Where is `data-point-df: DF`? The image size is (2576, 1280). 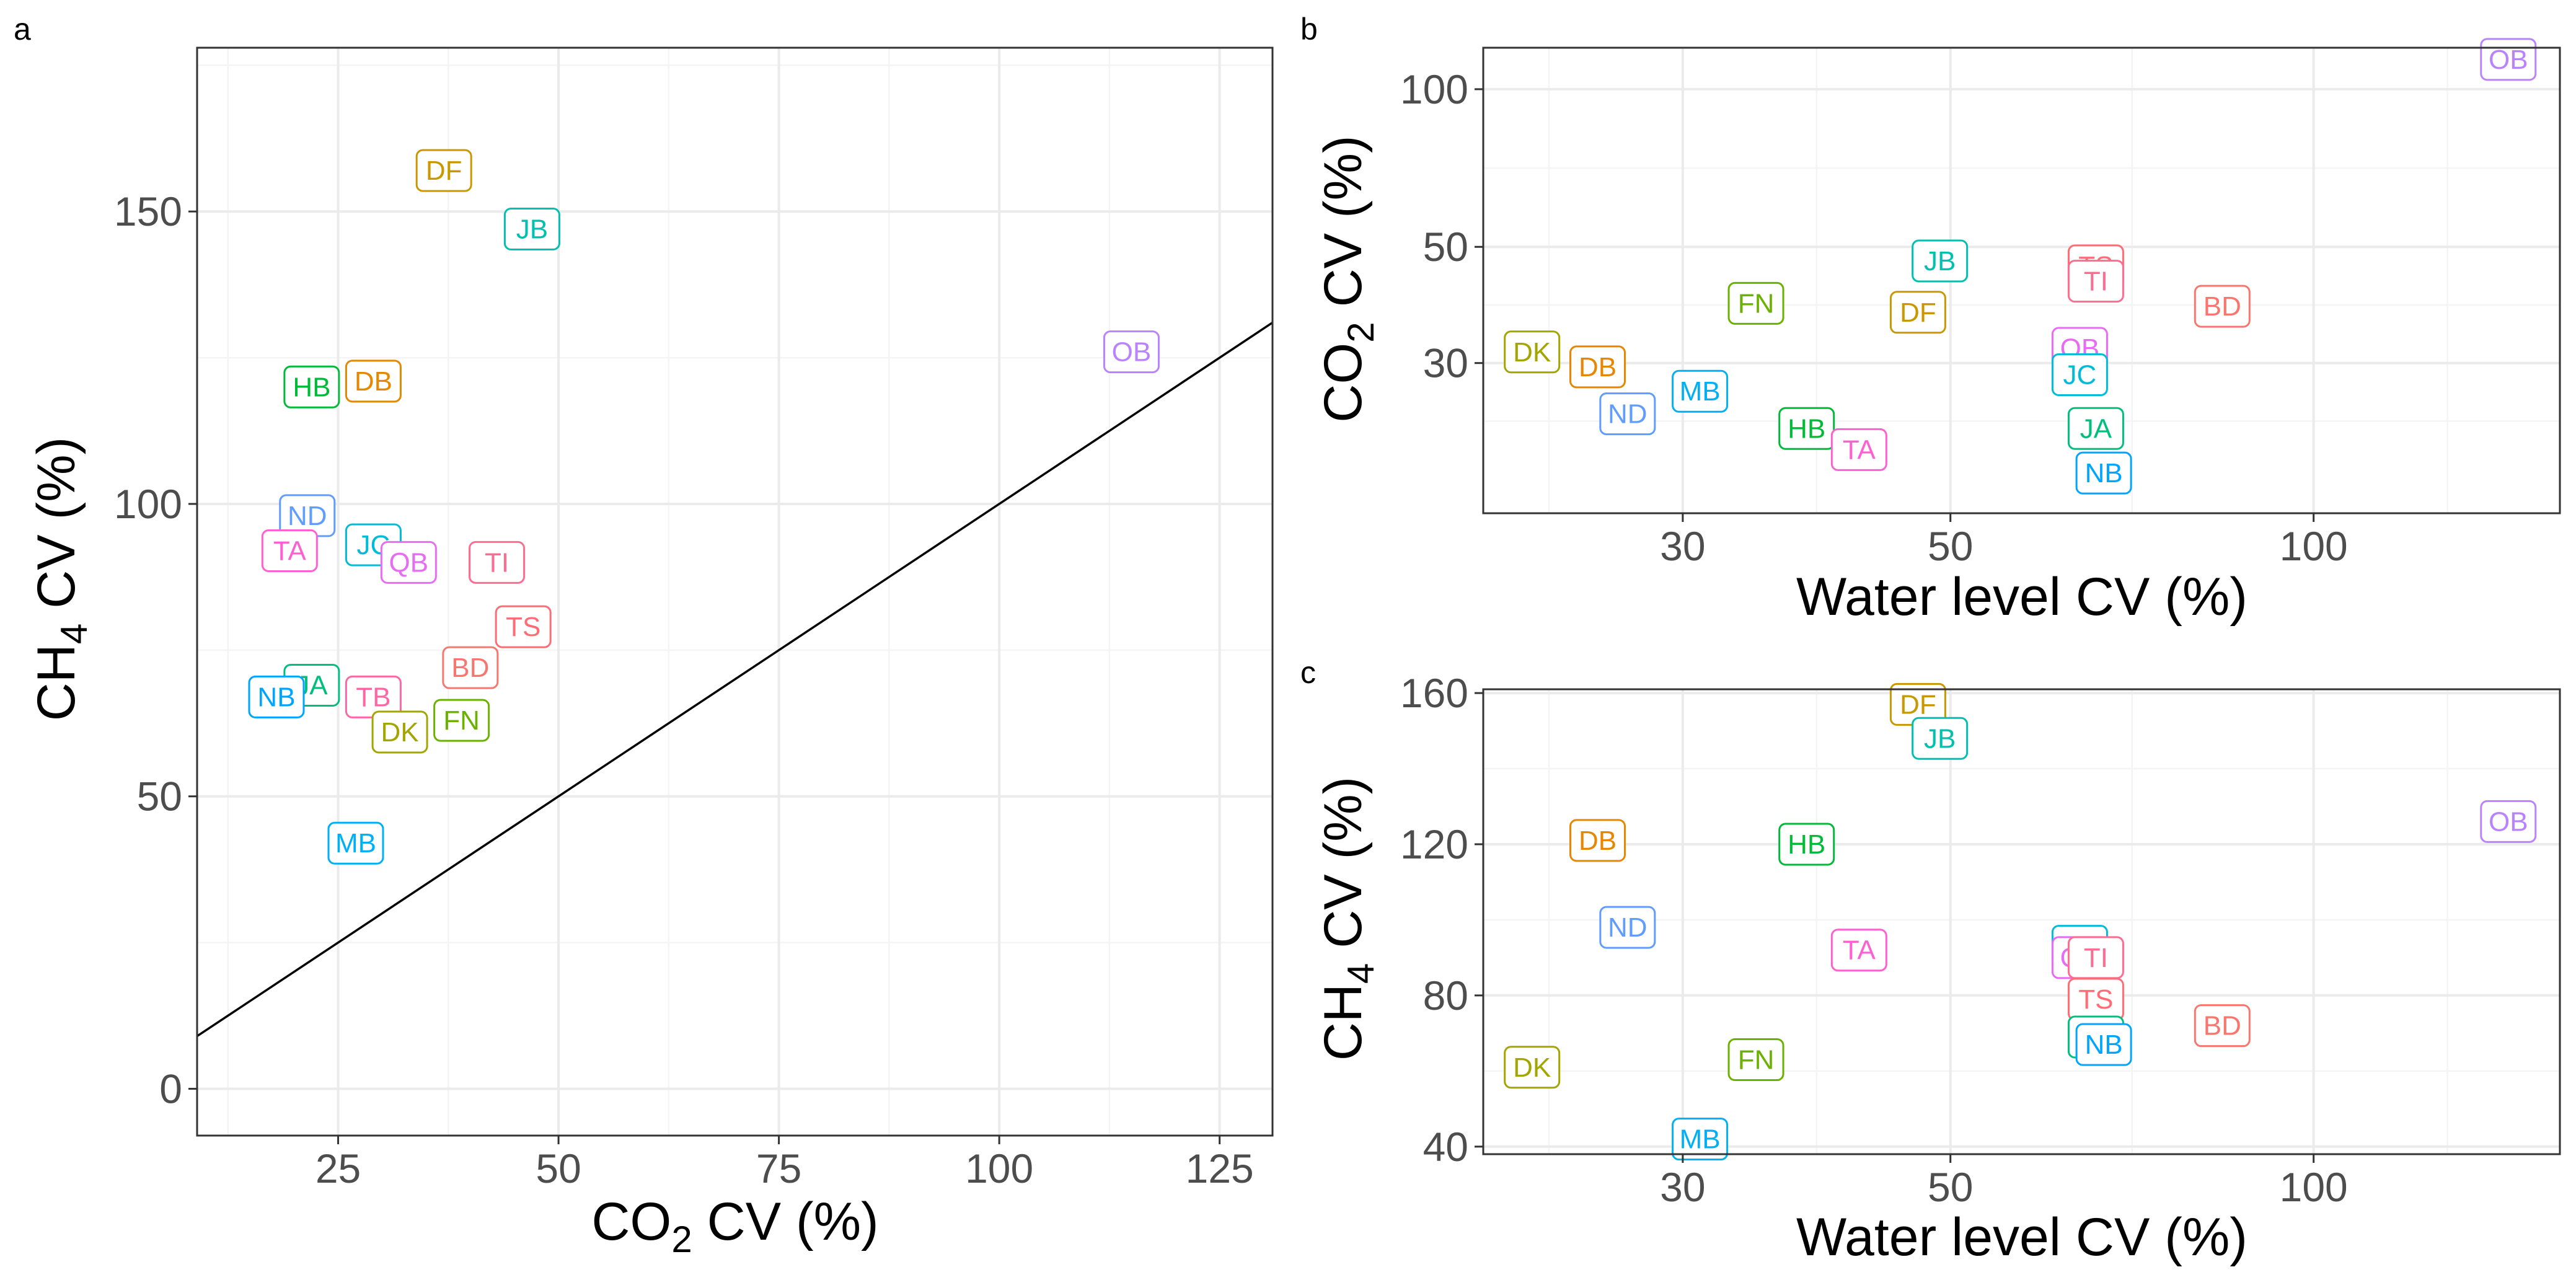 data-point-df: DF is located at coordinates (443, 170).